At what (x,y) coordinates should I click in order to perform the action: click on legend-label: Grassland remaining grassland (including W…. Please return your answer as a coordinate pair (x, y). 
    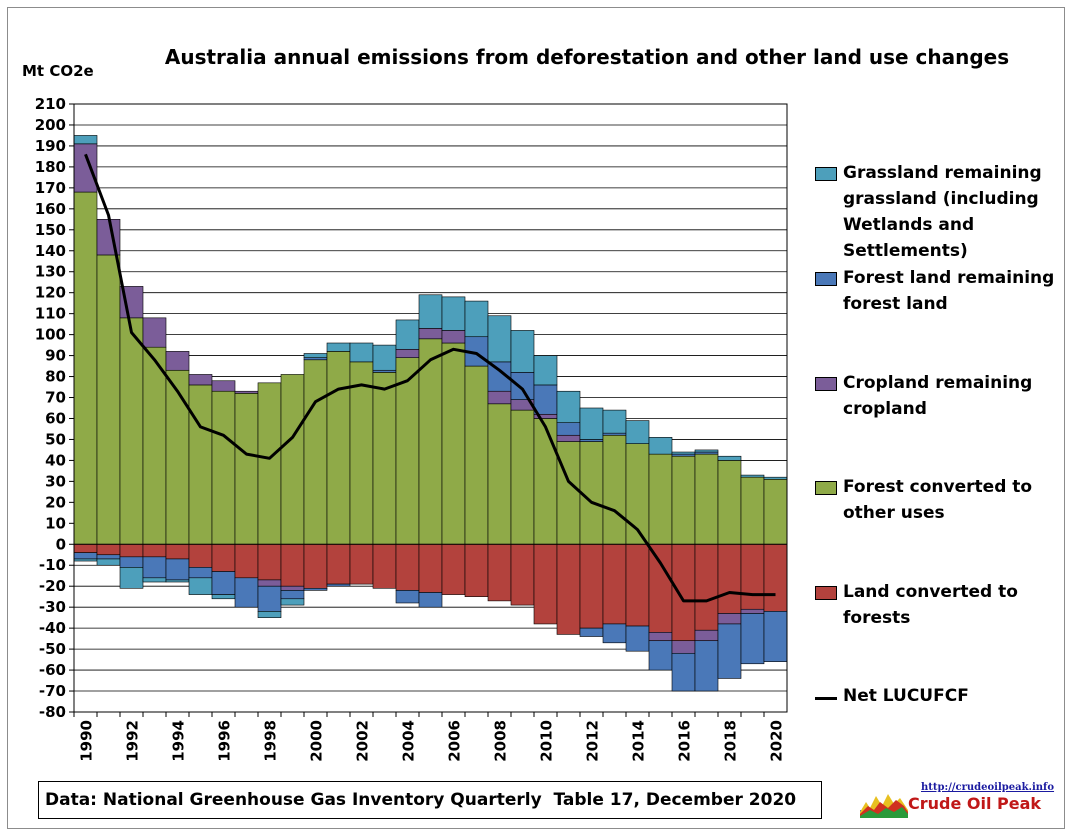
    Looking at the image, I should click on (942, 212).